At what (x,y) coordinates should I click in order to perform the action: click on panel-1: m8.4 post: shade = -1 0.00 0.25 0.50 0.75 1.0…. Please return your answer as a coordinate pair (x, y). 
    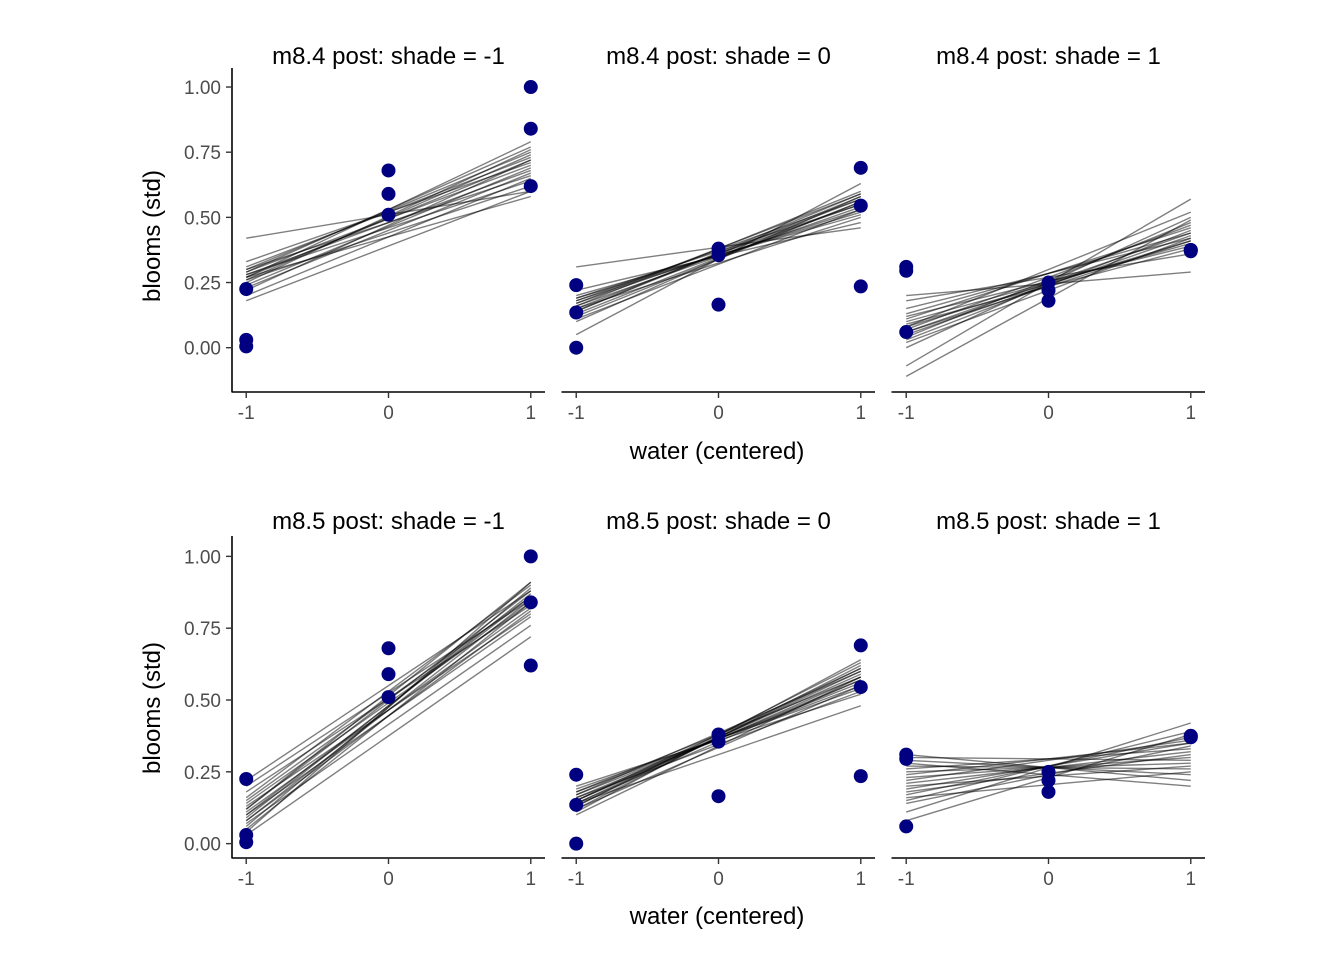
    Looking at the image, I should click on (364, 233).